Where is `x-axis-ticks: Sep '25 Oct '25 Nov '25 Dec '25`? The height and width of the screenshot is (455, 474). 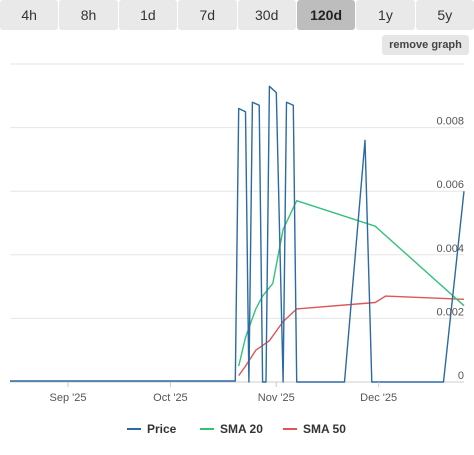 x-axis-ticks: Sep '25 Oct '25 Nov '25 Dec '25 is located at coordinates (223, 393).